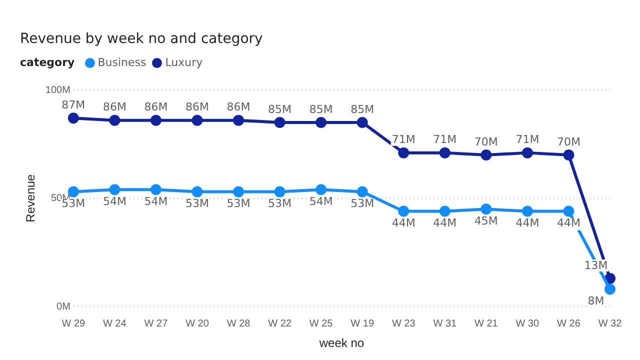 Image resolution: width=640 pixels, height=360 pixels. I want to click on x-tick-label: W 29, so click(74, 324).